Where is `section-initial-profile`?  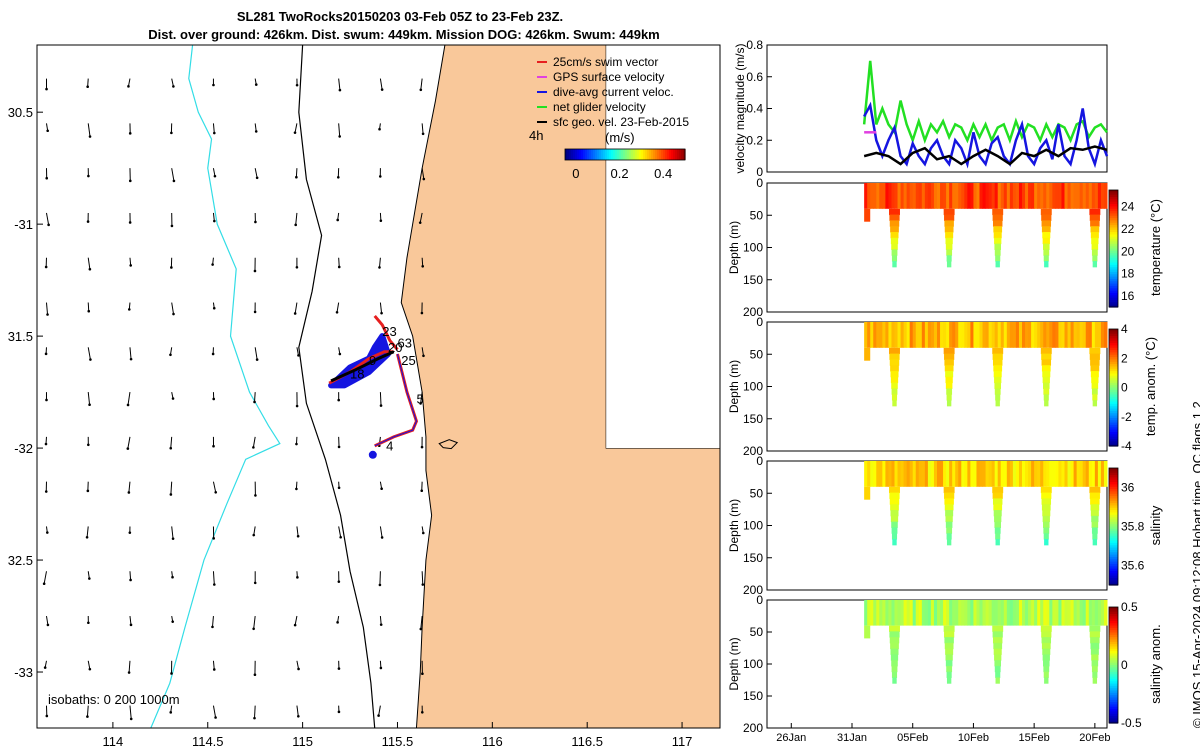
section-initial-profile is located at coordinates (867, 632).